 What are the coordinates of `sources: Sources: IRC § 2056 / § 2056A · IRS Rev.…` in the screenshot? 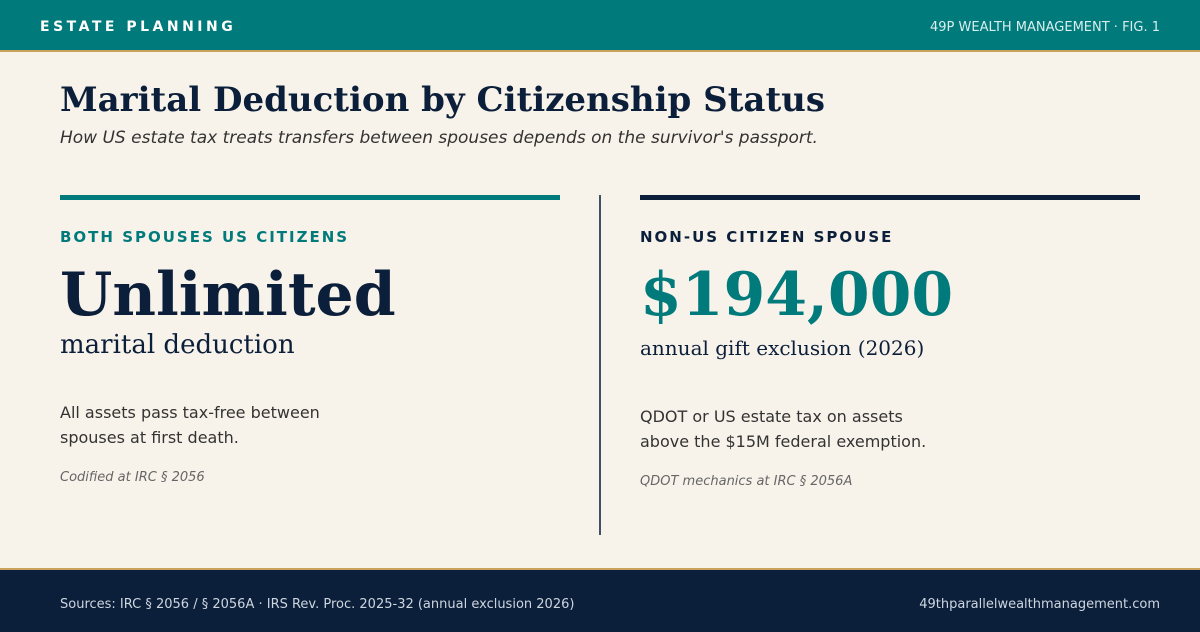 It's located at (317, 604).